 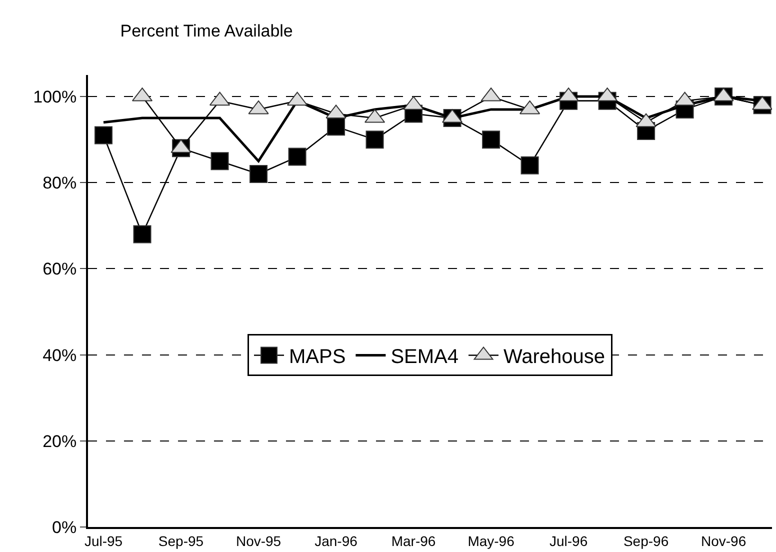 I want to click on y-tick-label: 40%, so click(x=59, y=355).